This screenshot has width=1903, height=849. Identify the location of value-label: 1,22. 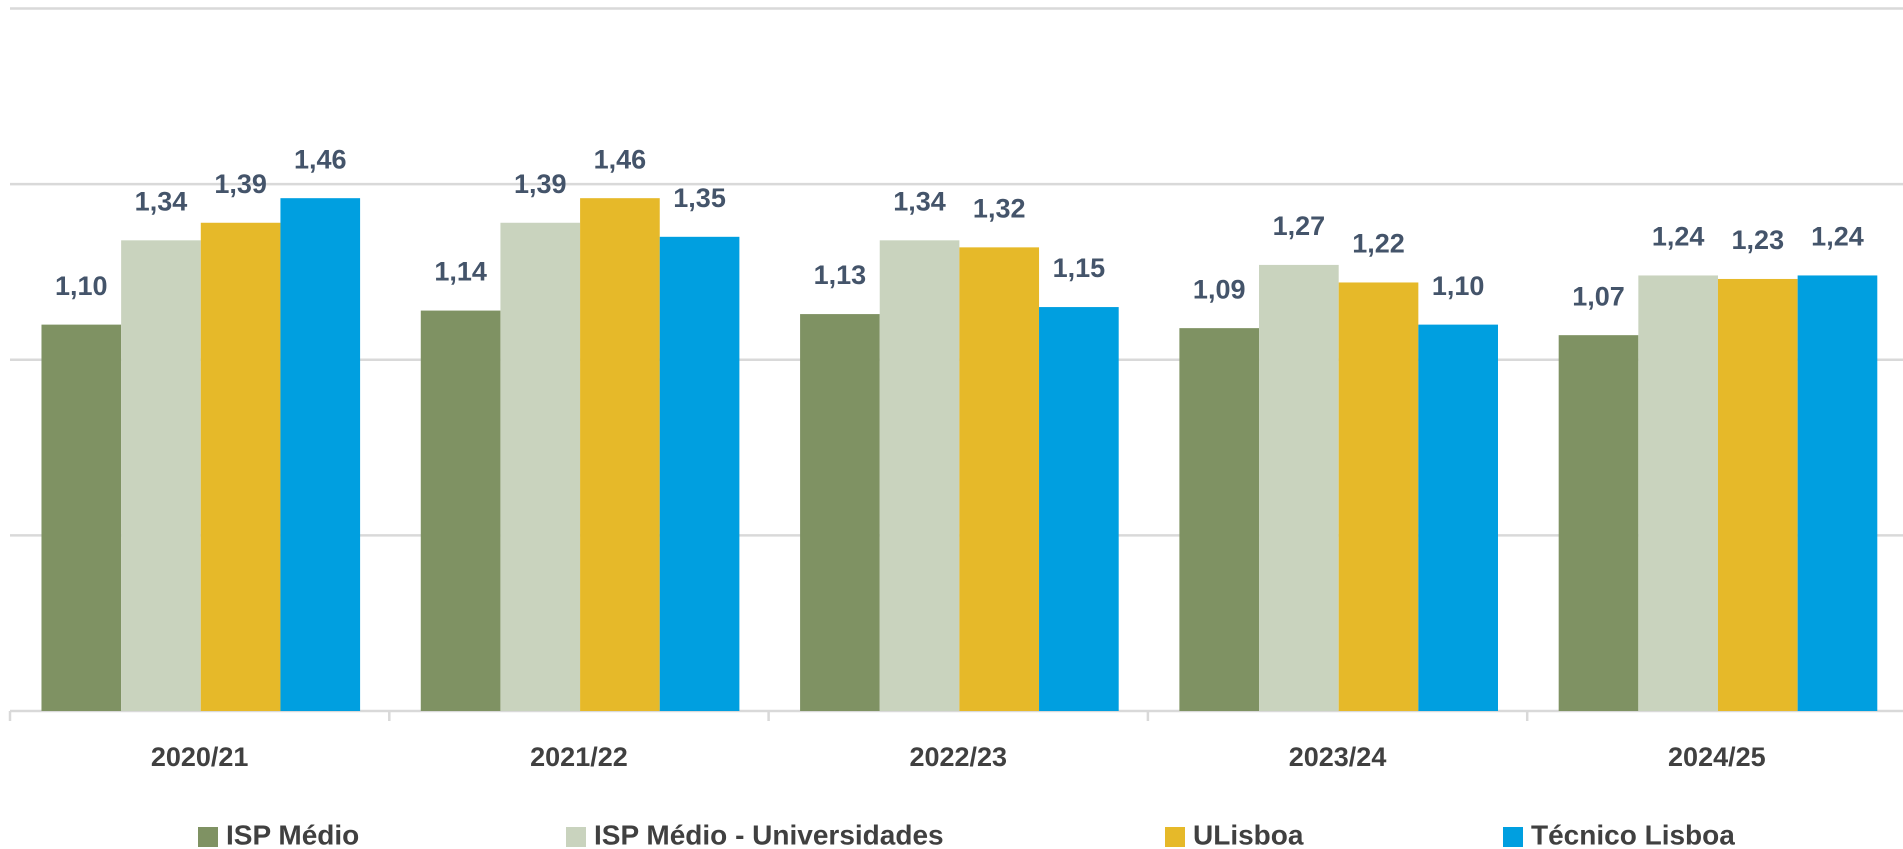
(1378, 244).